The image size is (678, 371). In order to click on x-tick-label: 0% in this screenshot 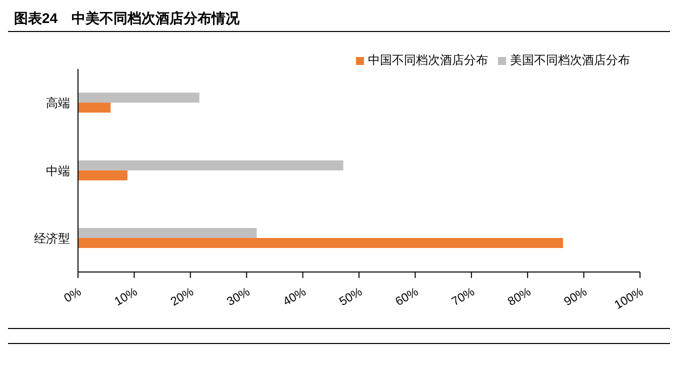, I will do `click(72, 295)`.